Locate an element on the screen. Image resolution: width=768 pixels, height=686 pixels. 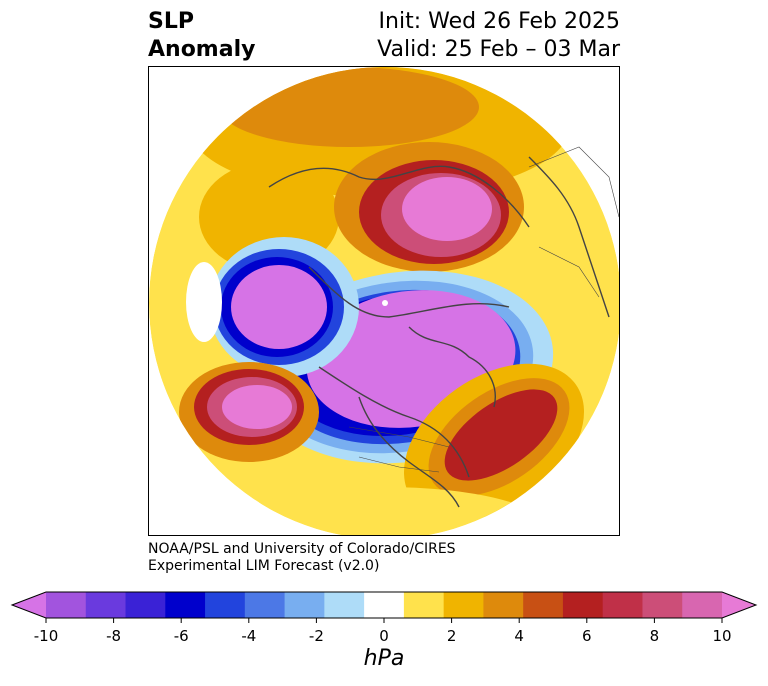
colorbar-tick-label: -2 is located at coordinates (316, 636).